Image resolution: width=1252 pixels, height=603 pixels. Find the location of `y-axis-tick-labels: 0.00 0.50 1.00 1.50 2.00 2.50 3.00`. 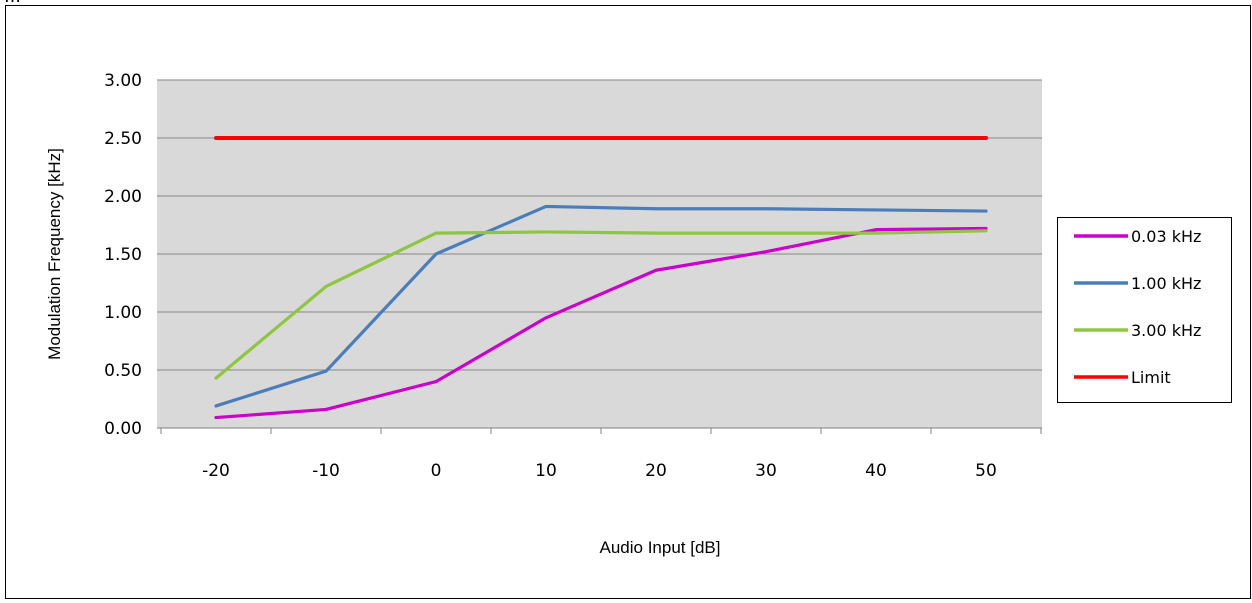

y-axis-tick-labels: 0.00 0.50 1.00 1.50 2.00 2.50 3.00 is located at coordinates (123, 255).